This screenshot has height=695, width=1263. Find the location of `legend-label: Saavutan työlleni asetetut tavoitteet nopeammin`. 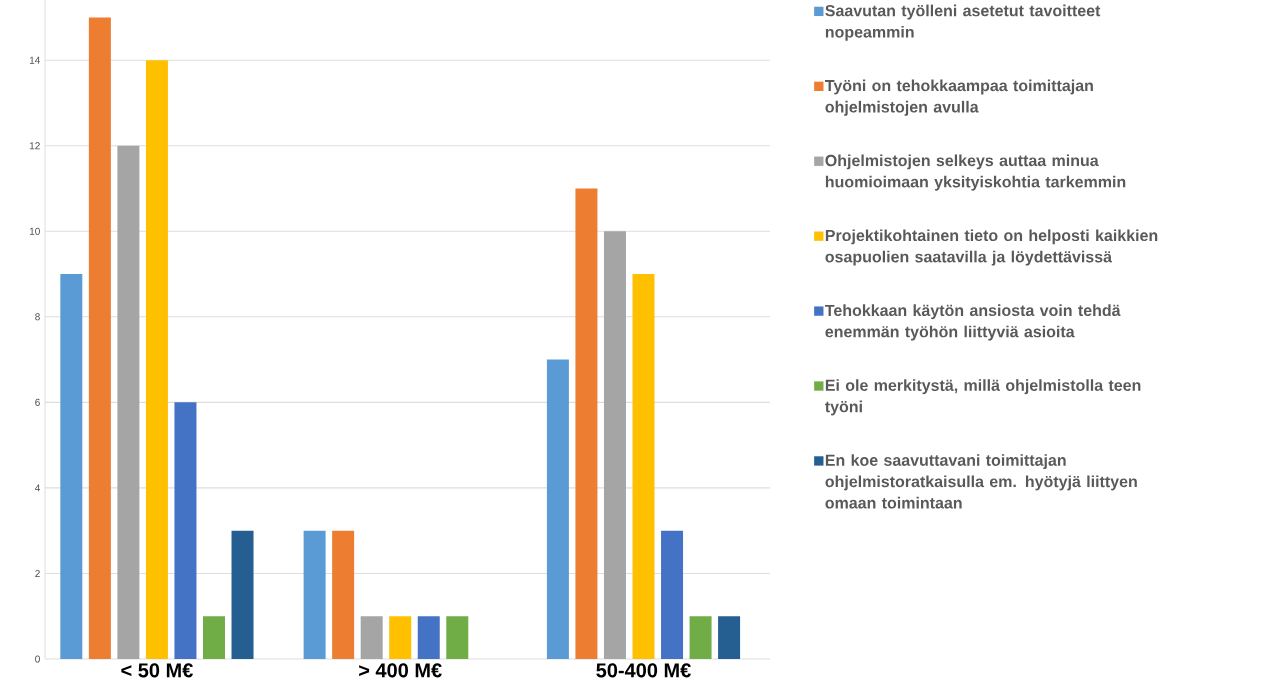

legend-label: Saavutan työlleni asetetut tavoitteet nopeammin is located at coordinates (963, 22).